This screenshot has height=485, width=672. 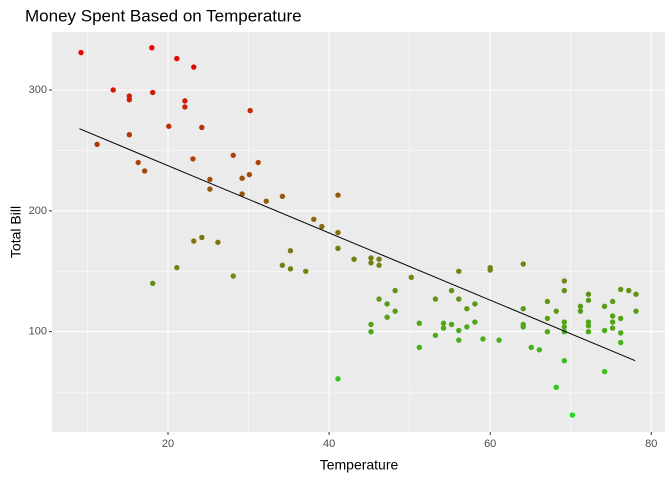 I want to click on y-tick-label: 200, so click(x=38, y=211).